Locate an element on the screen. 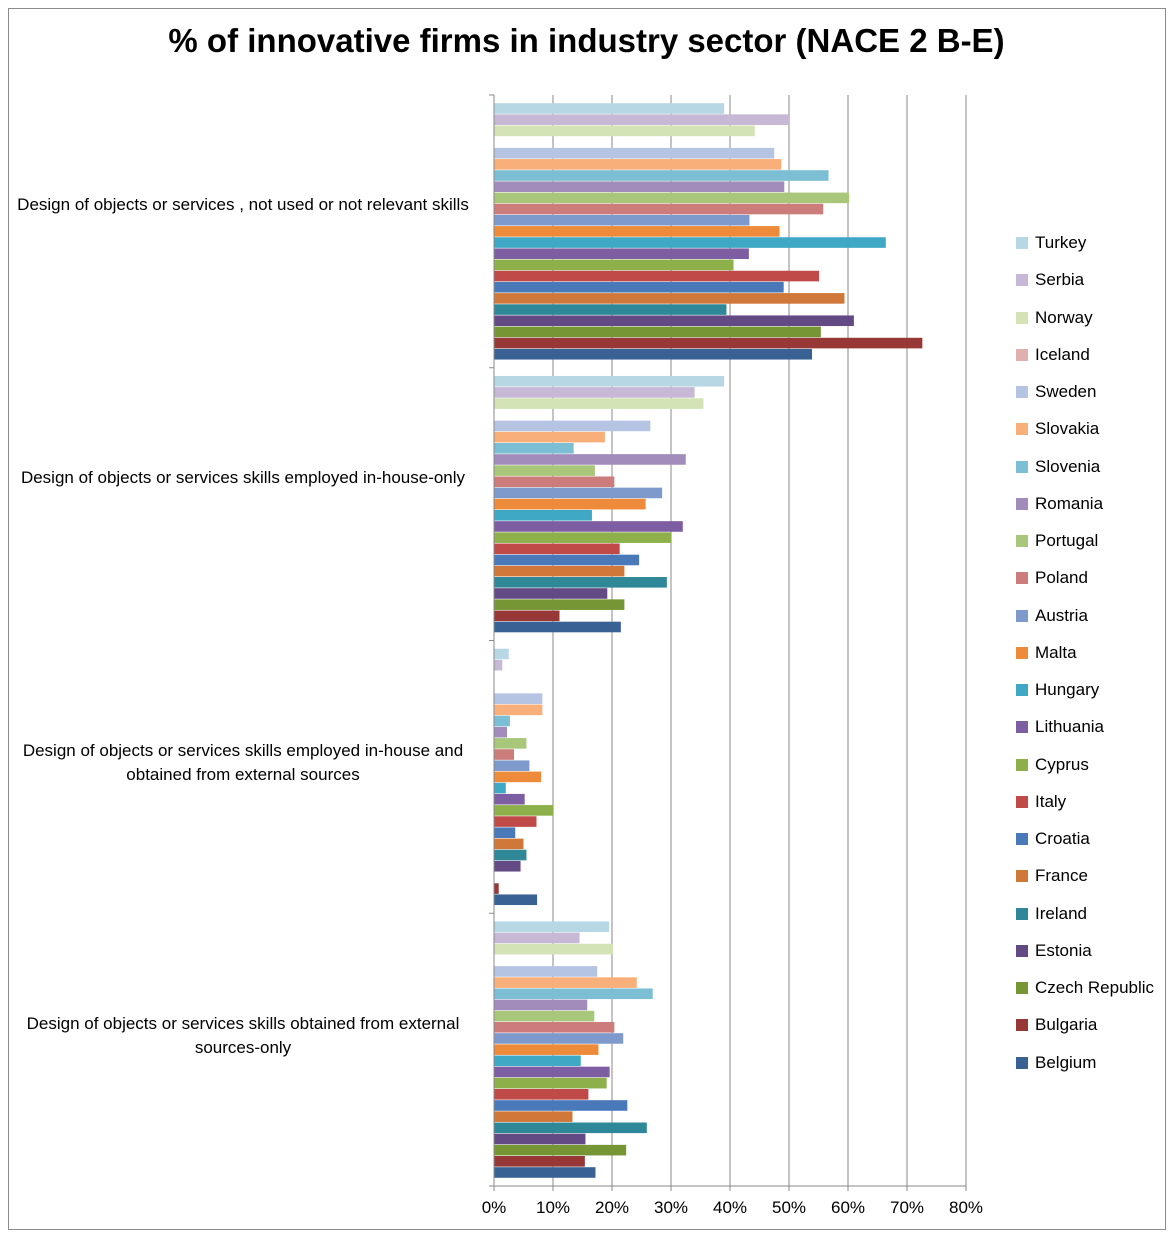 This screenshot has height=1235, width=1173. legend-item: Czech Republic is located at coordinates (1085, 988).